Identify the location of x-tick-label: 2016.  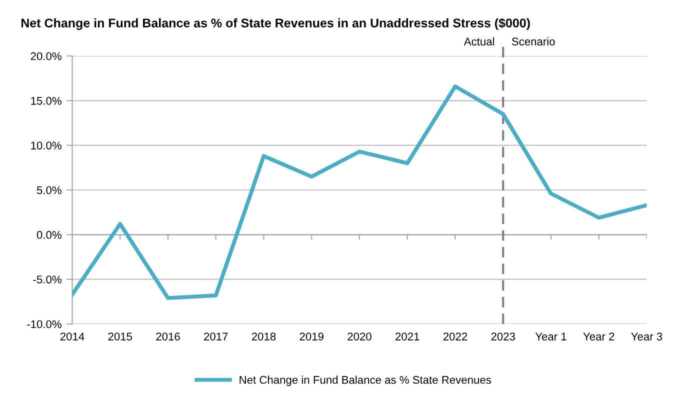
(168, 336).